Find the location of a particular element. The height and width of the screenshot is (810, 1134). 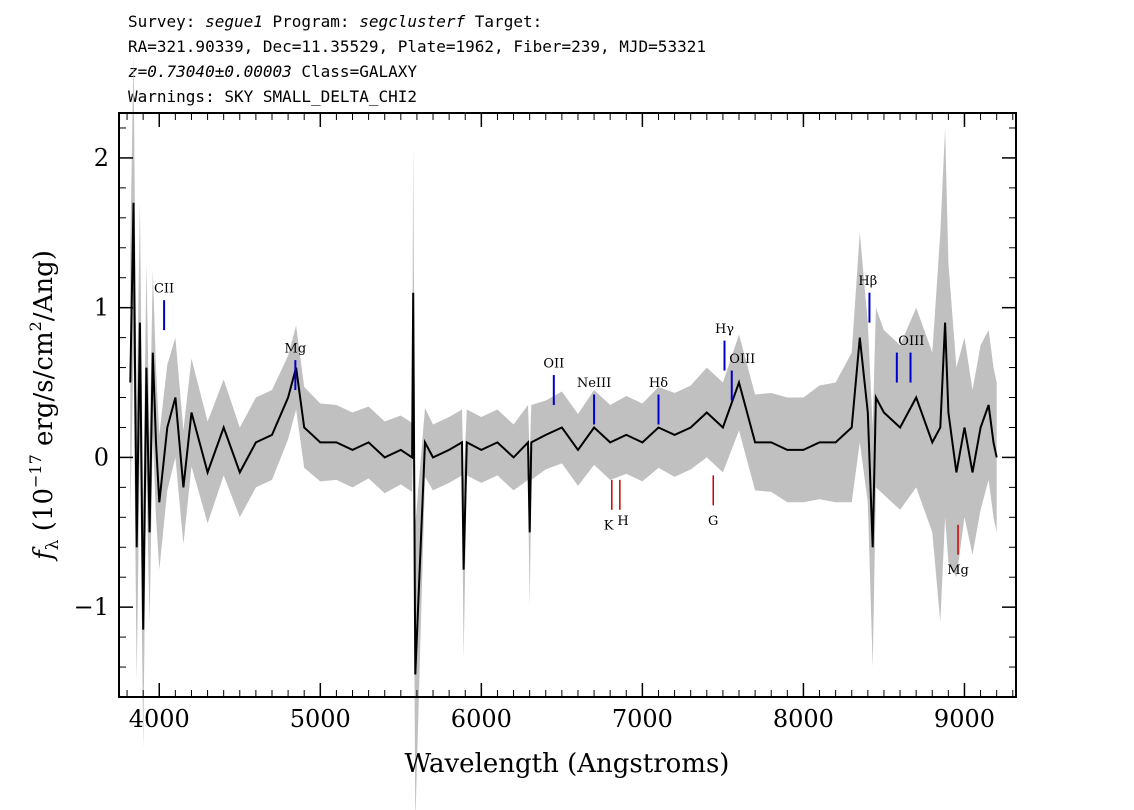

y-axis-title-exp2: 2 is located at coordinates (35, 326).